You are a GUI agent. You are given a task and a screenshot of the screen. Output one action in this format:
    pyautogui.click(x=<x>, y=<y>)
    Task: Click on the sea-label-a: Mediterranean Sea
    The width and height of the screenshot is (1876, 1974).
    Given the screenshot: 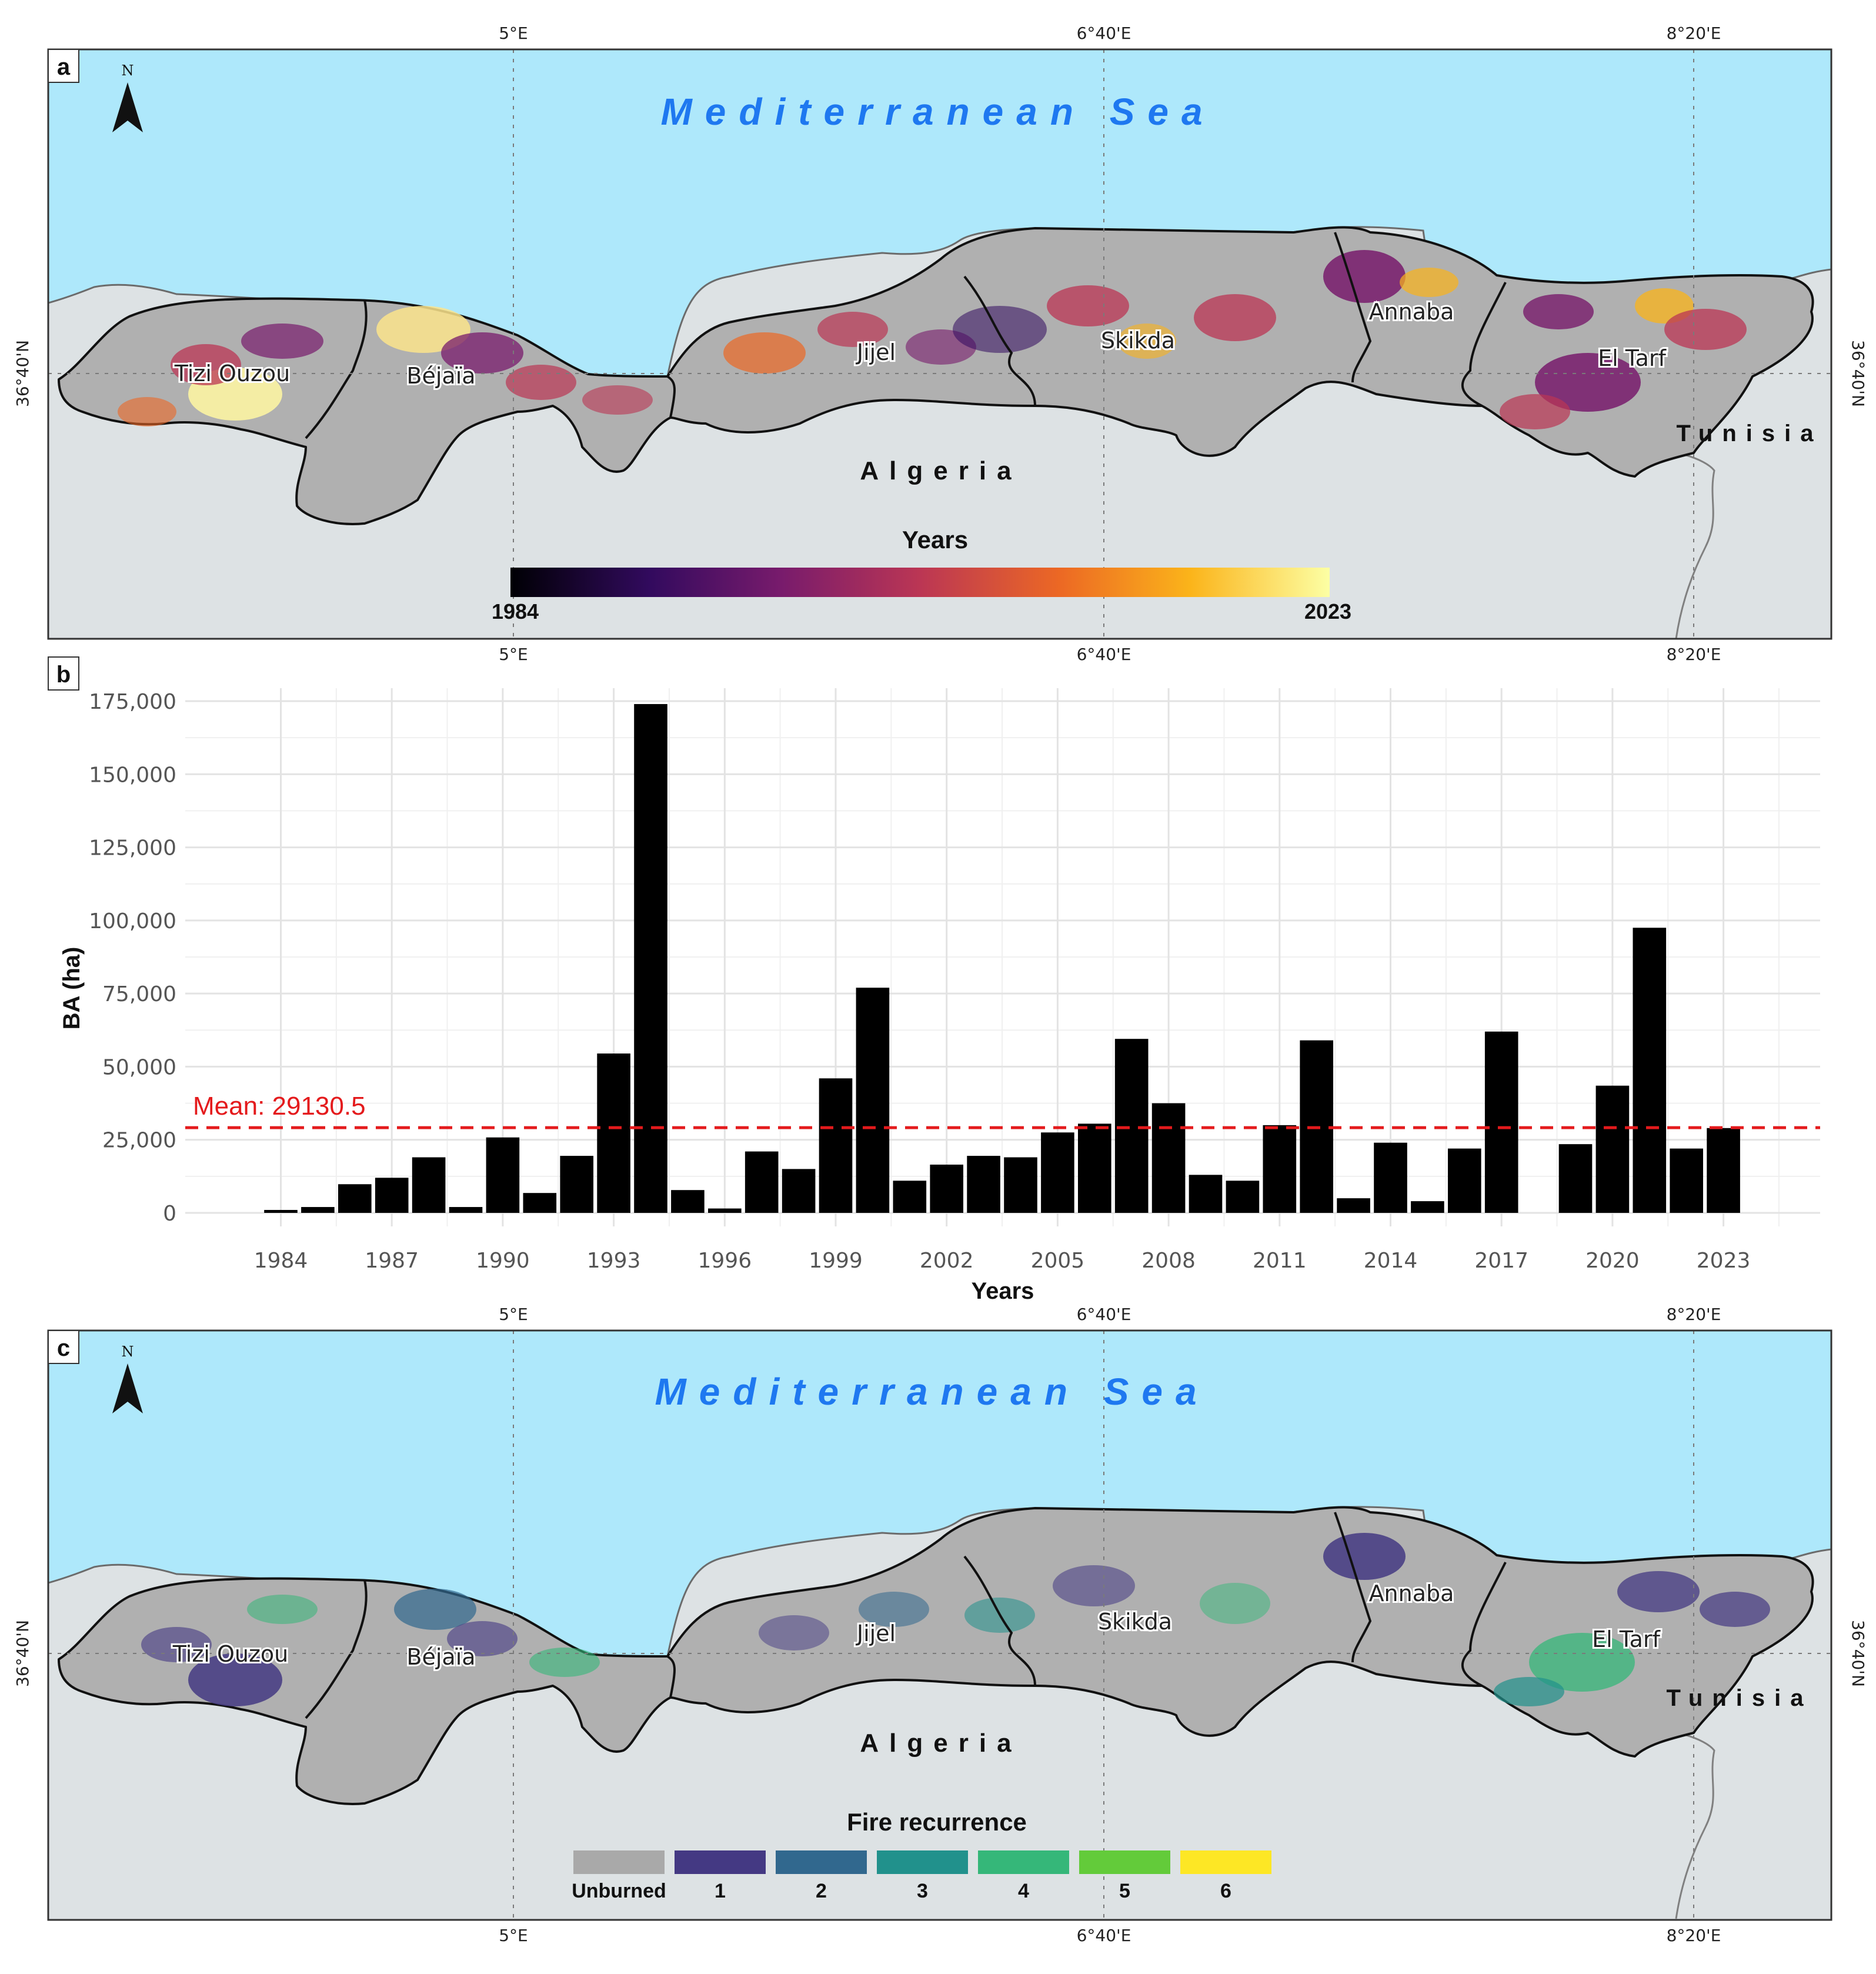 What is the action you would take?
    pyautogui.click(x=937, y=112)
    